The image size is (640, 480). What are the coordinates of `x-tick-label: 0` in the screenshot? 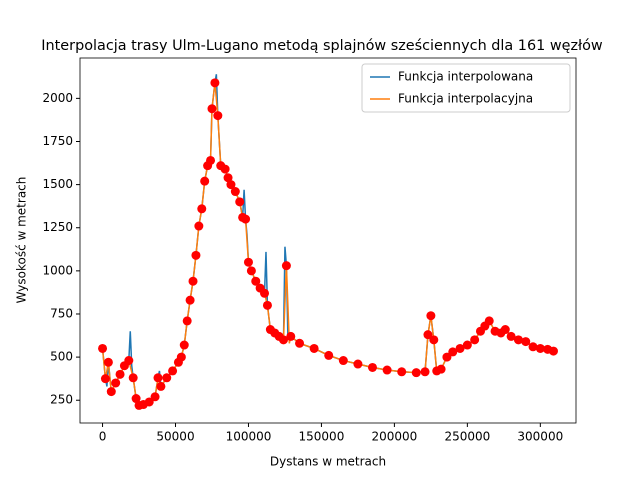 It's located at (103, 437).